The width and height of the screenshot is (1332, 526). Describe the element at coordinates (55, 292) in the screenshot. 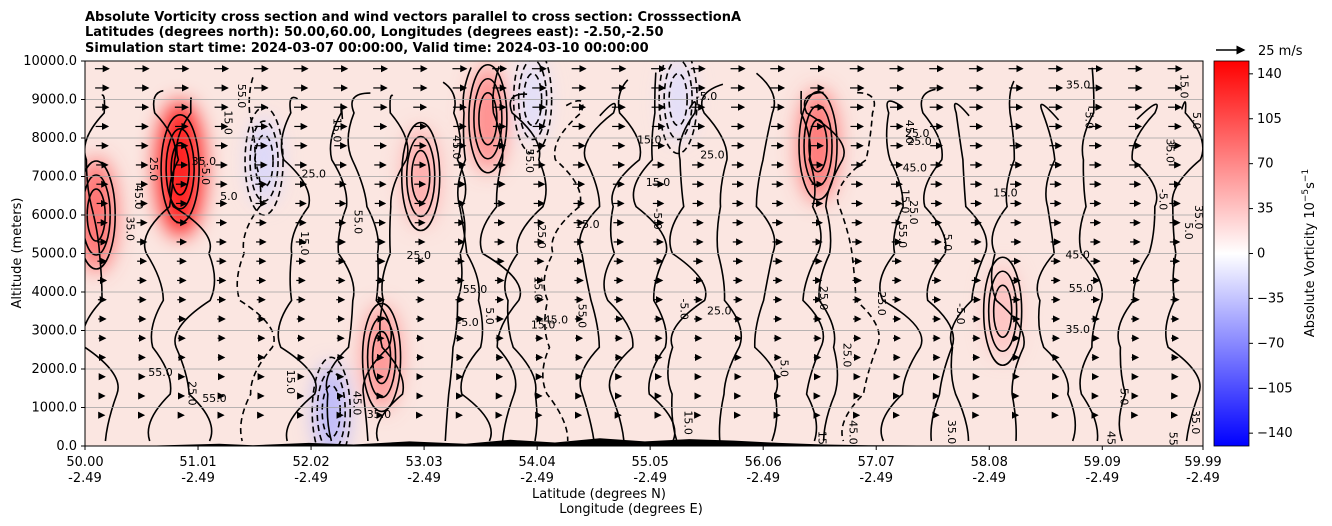

I see `y-tick-label: 4000.0` at that location.